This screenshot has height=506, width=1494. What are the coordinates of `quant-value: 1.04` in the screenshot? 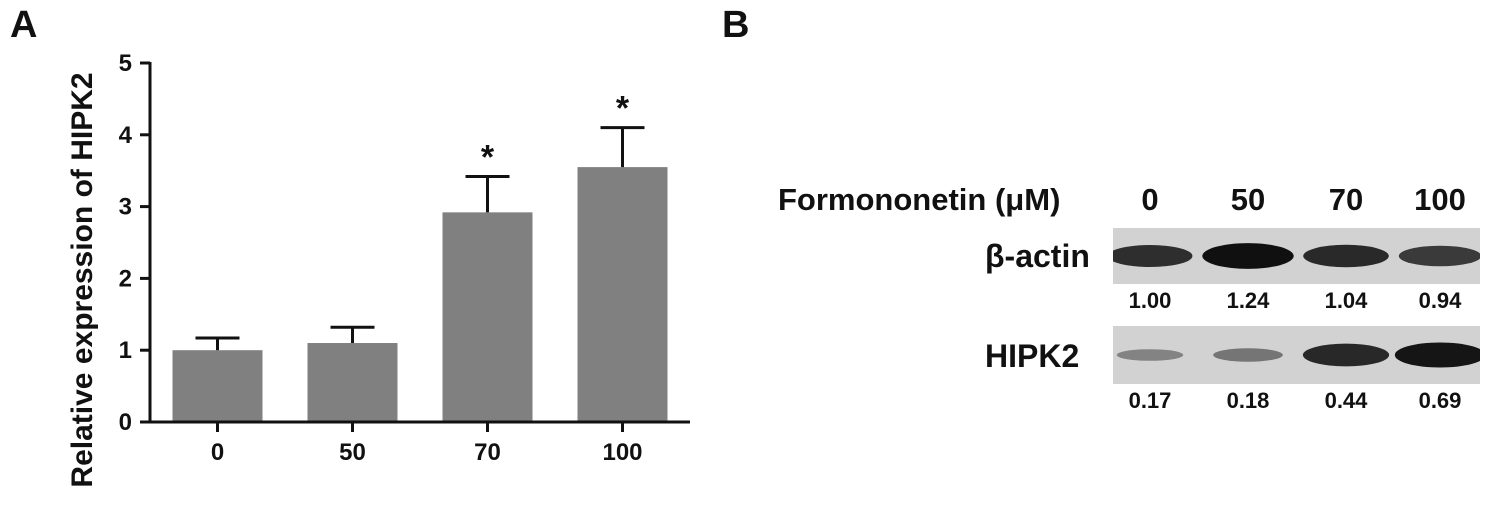 It's located at (1346, 300).